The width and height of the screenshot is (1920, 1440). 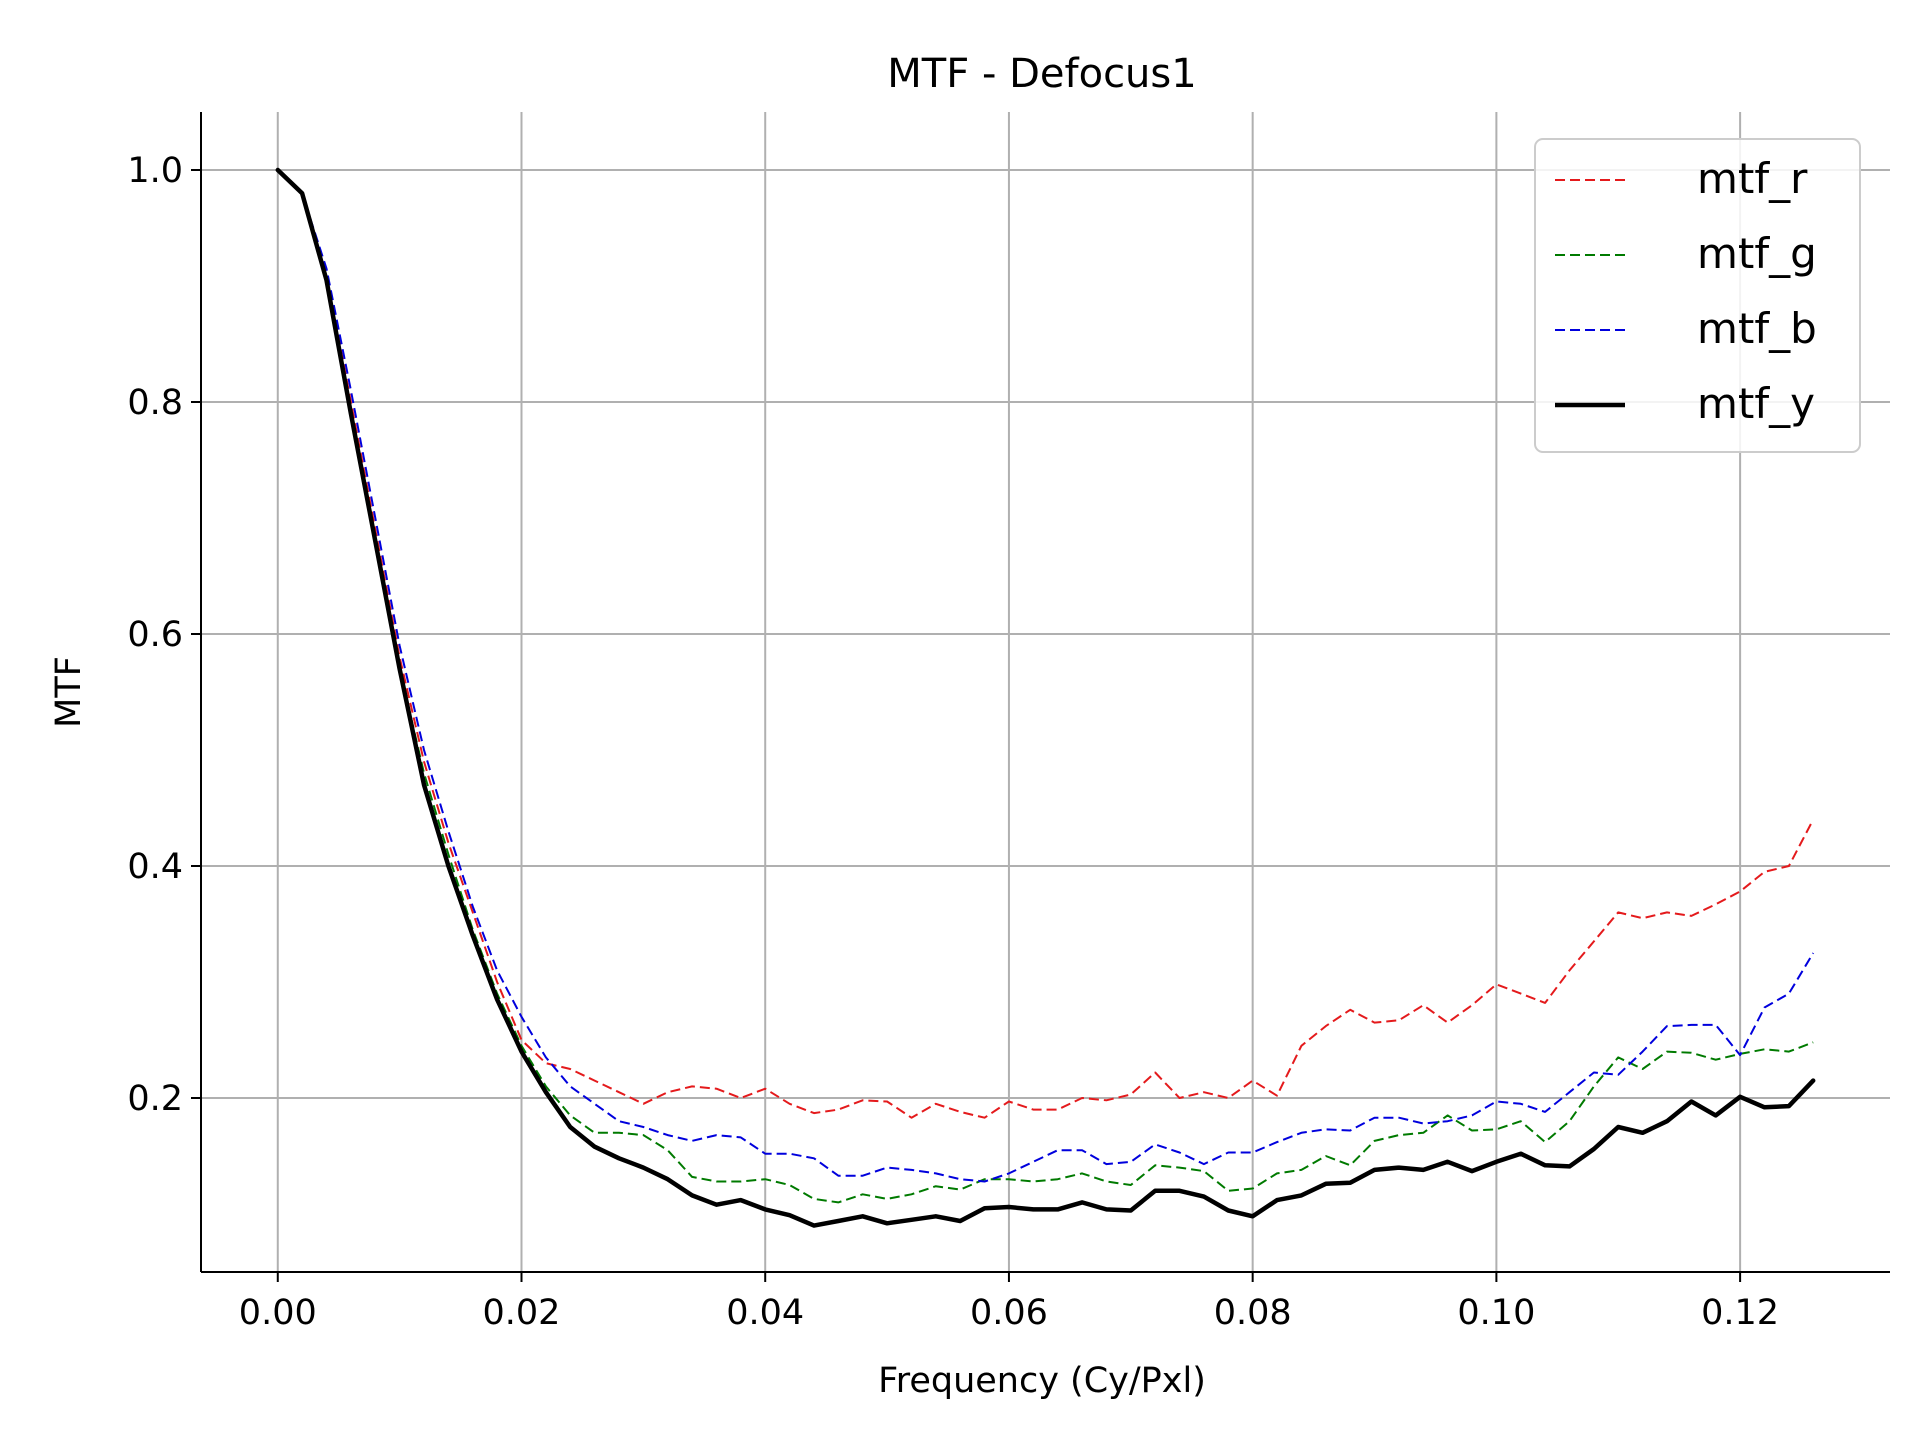 What do you see at coordinates (69, 692) in the screenshot?
I see `y-axis-label: MTF` at bounding box center [69, 692].